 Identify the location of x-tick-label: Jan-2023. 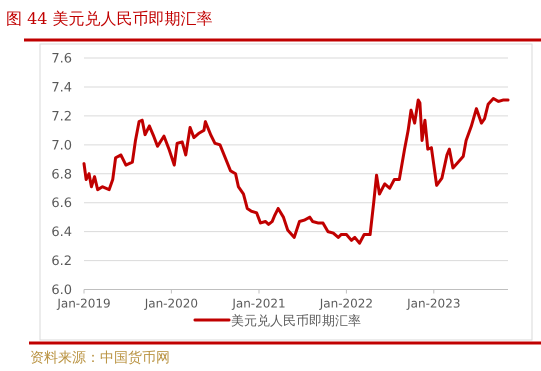
(433, 303).